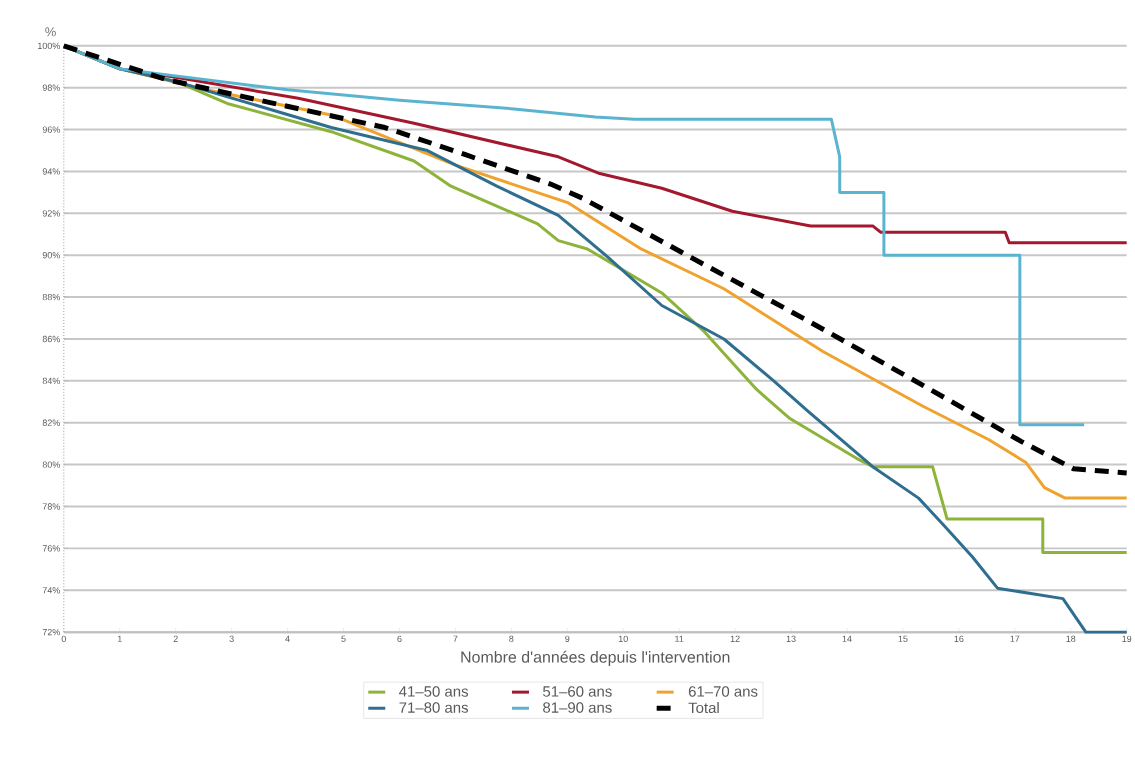 Image resolution: width=1135 pixels, height=765 pixels. What do you see at coordinates (51, 632) in the screenshot?
I see `y-tick-label: 72%` at bounding box center [51, 632].